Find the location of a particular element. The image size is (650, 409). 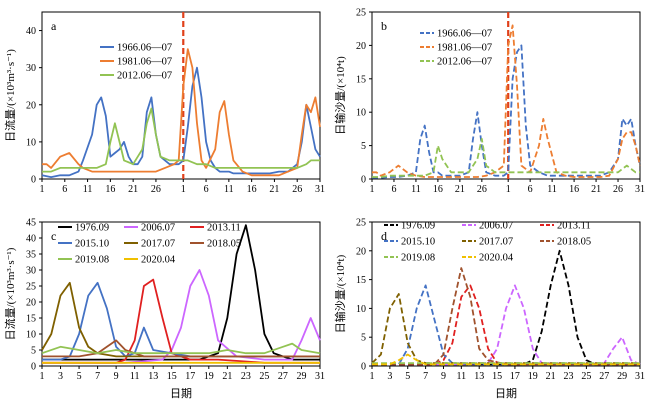

series-line-2006.07 is located at coordinates (506, 325).